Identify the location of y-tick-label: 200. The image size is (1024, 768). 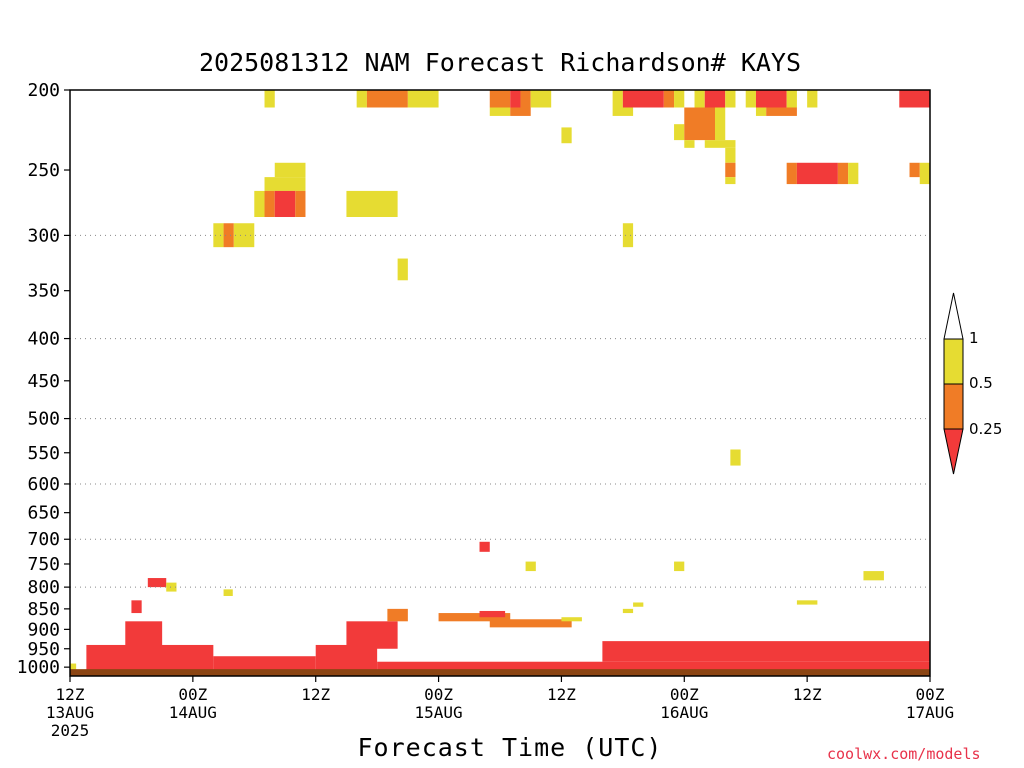
(43, 90).